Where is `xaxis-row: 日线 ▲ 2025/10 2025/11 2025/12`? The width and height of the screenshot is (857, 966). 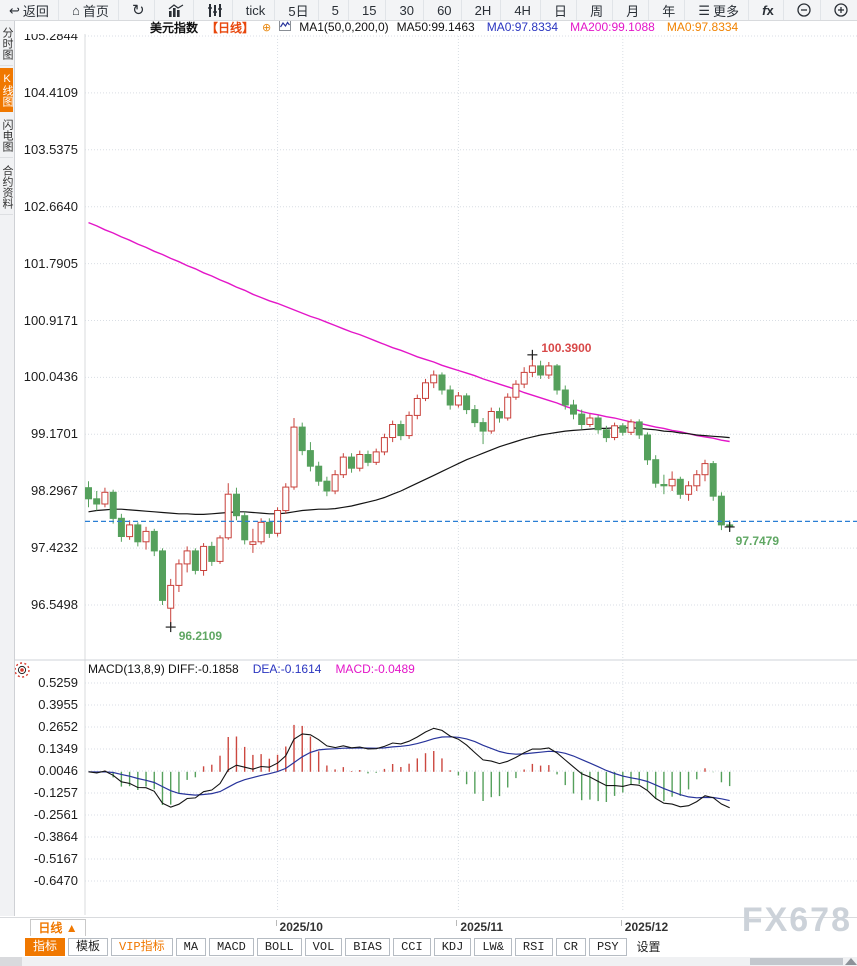
xaxis-row: 日线 ▲ 2025/10 2025/11 2025/12 is located at coordinates (428, 927).